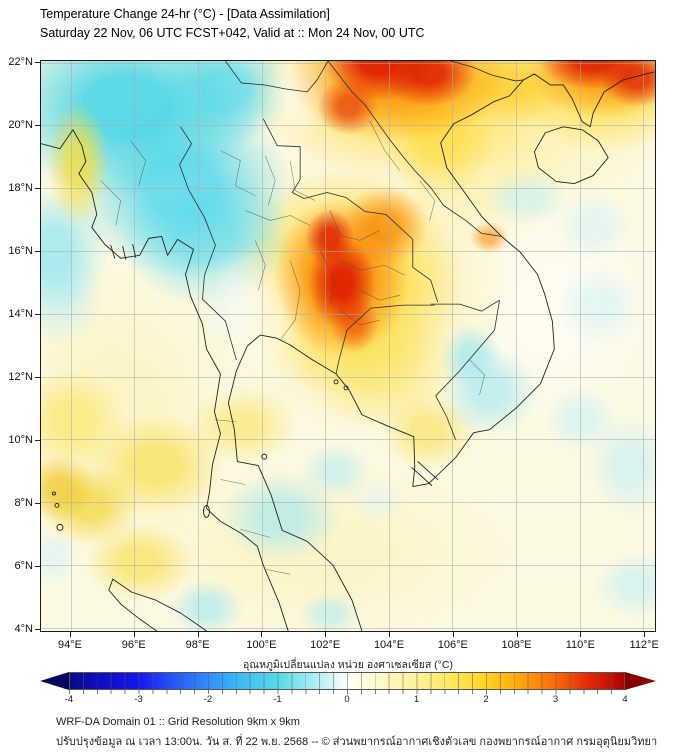 This screenshot has height=756, width=676. Describe the element at coordinates (261, 645) in the screenshot. I see `x-axis-tick-label: 100°E` at that location.